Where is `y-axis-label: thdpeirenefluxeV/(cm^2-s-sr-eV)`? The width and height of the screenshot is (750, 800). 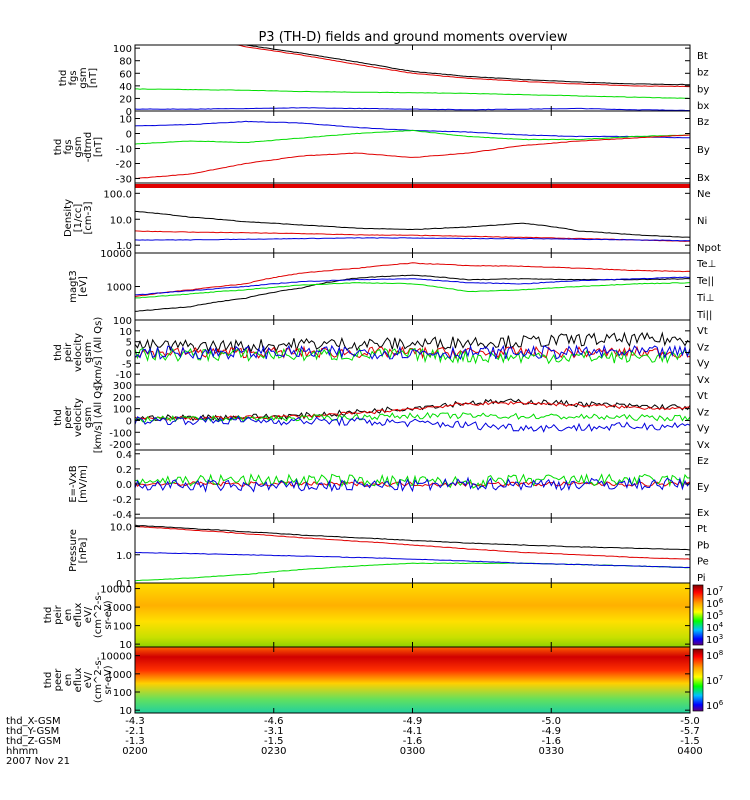 y-axis-label: thdpeirenefluxeV/(cm^2-s-sr-eV) is located at coordinates (78, 614).